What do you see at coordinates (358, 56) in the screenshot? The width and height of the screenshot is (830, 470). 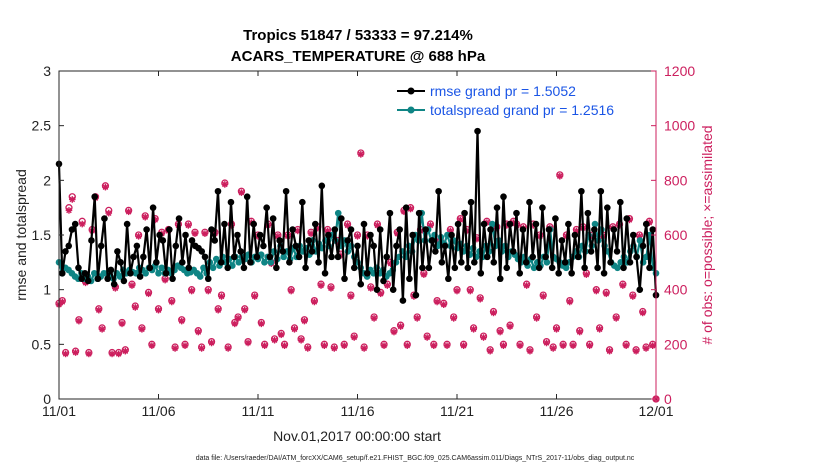 I see `chart-subtitle: ACARS_TEMPERATURE @ 688 hPa` at bounding box center [358, 56].